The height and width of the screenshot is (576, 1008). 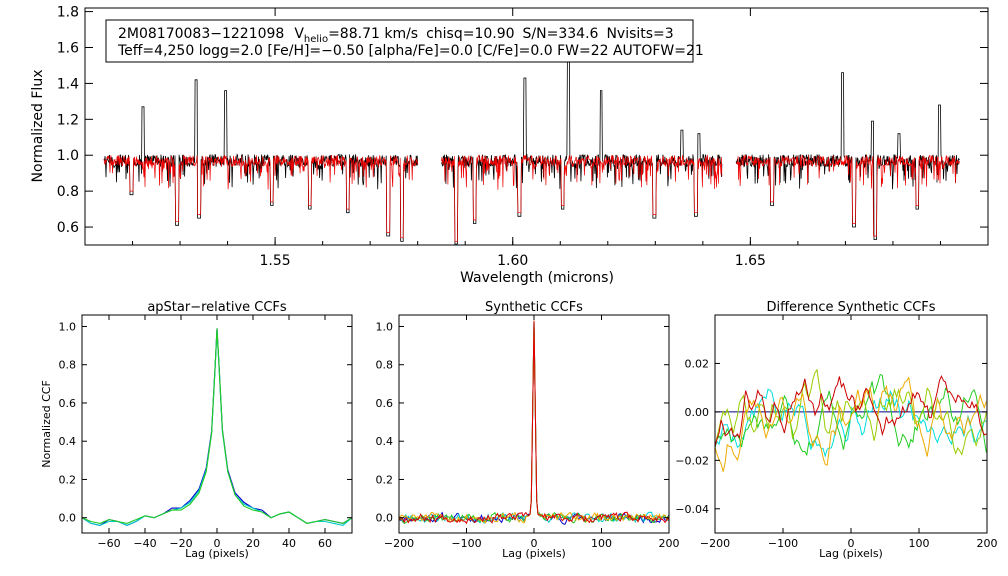 I want to click on synthetic-ccf-lines, so click(x=534, y=422).